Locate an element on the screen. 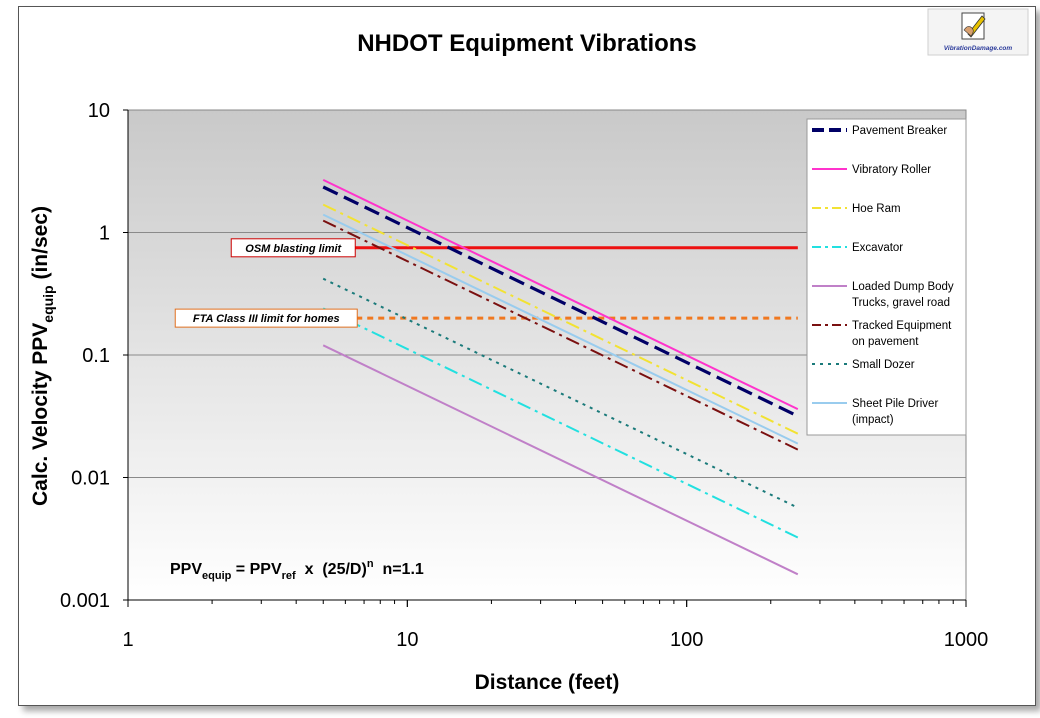 This screenshot has height=718, width=1040. legend-label: Excavator is located at coordinates (877, 248).